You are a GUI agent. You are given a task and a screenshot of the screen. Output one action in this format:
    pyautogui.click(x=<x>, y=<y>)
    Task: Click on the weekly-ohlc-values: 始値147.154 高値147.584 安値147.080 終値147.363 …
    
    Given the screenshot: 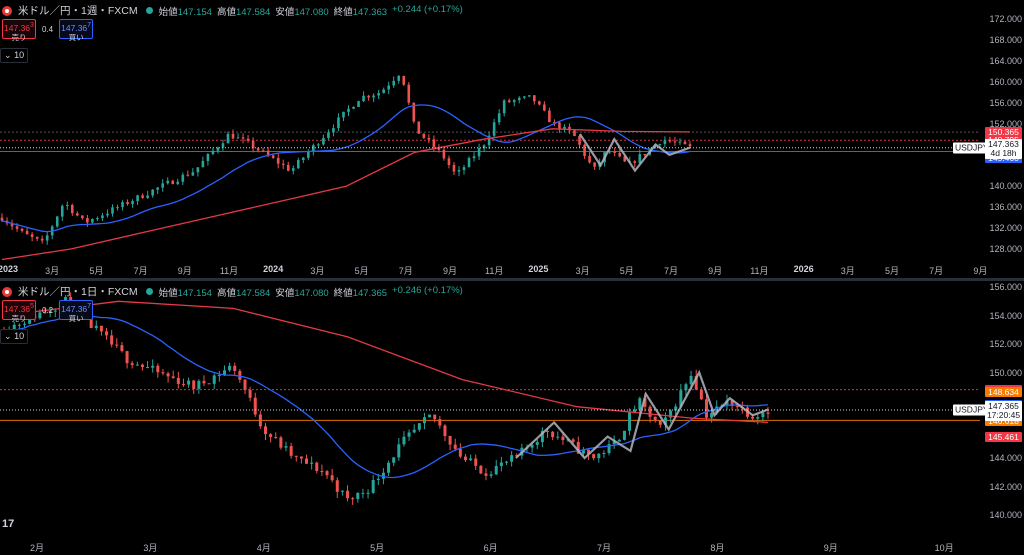 What is the action you would take?
    pyautogui.click(x=311, y=11)
    